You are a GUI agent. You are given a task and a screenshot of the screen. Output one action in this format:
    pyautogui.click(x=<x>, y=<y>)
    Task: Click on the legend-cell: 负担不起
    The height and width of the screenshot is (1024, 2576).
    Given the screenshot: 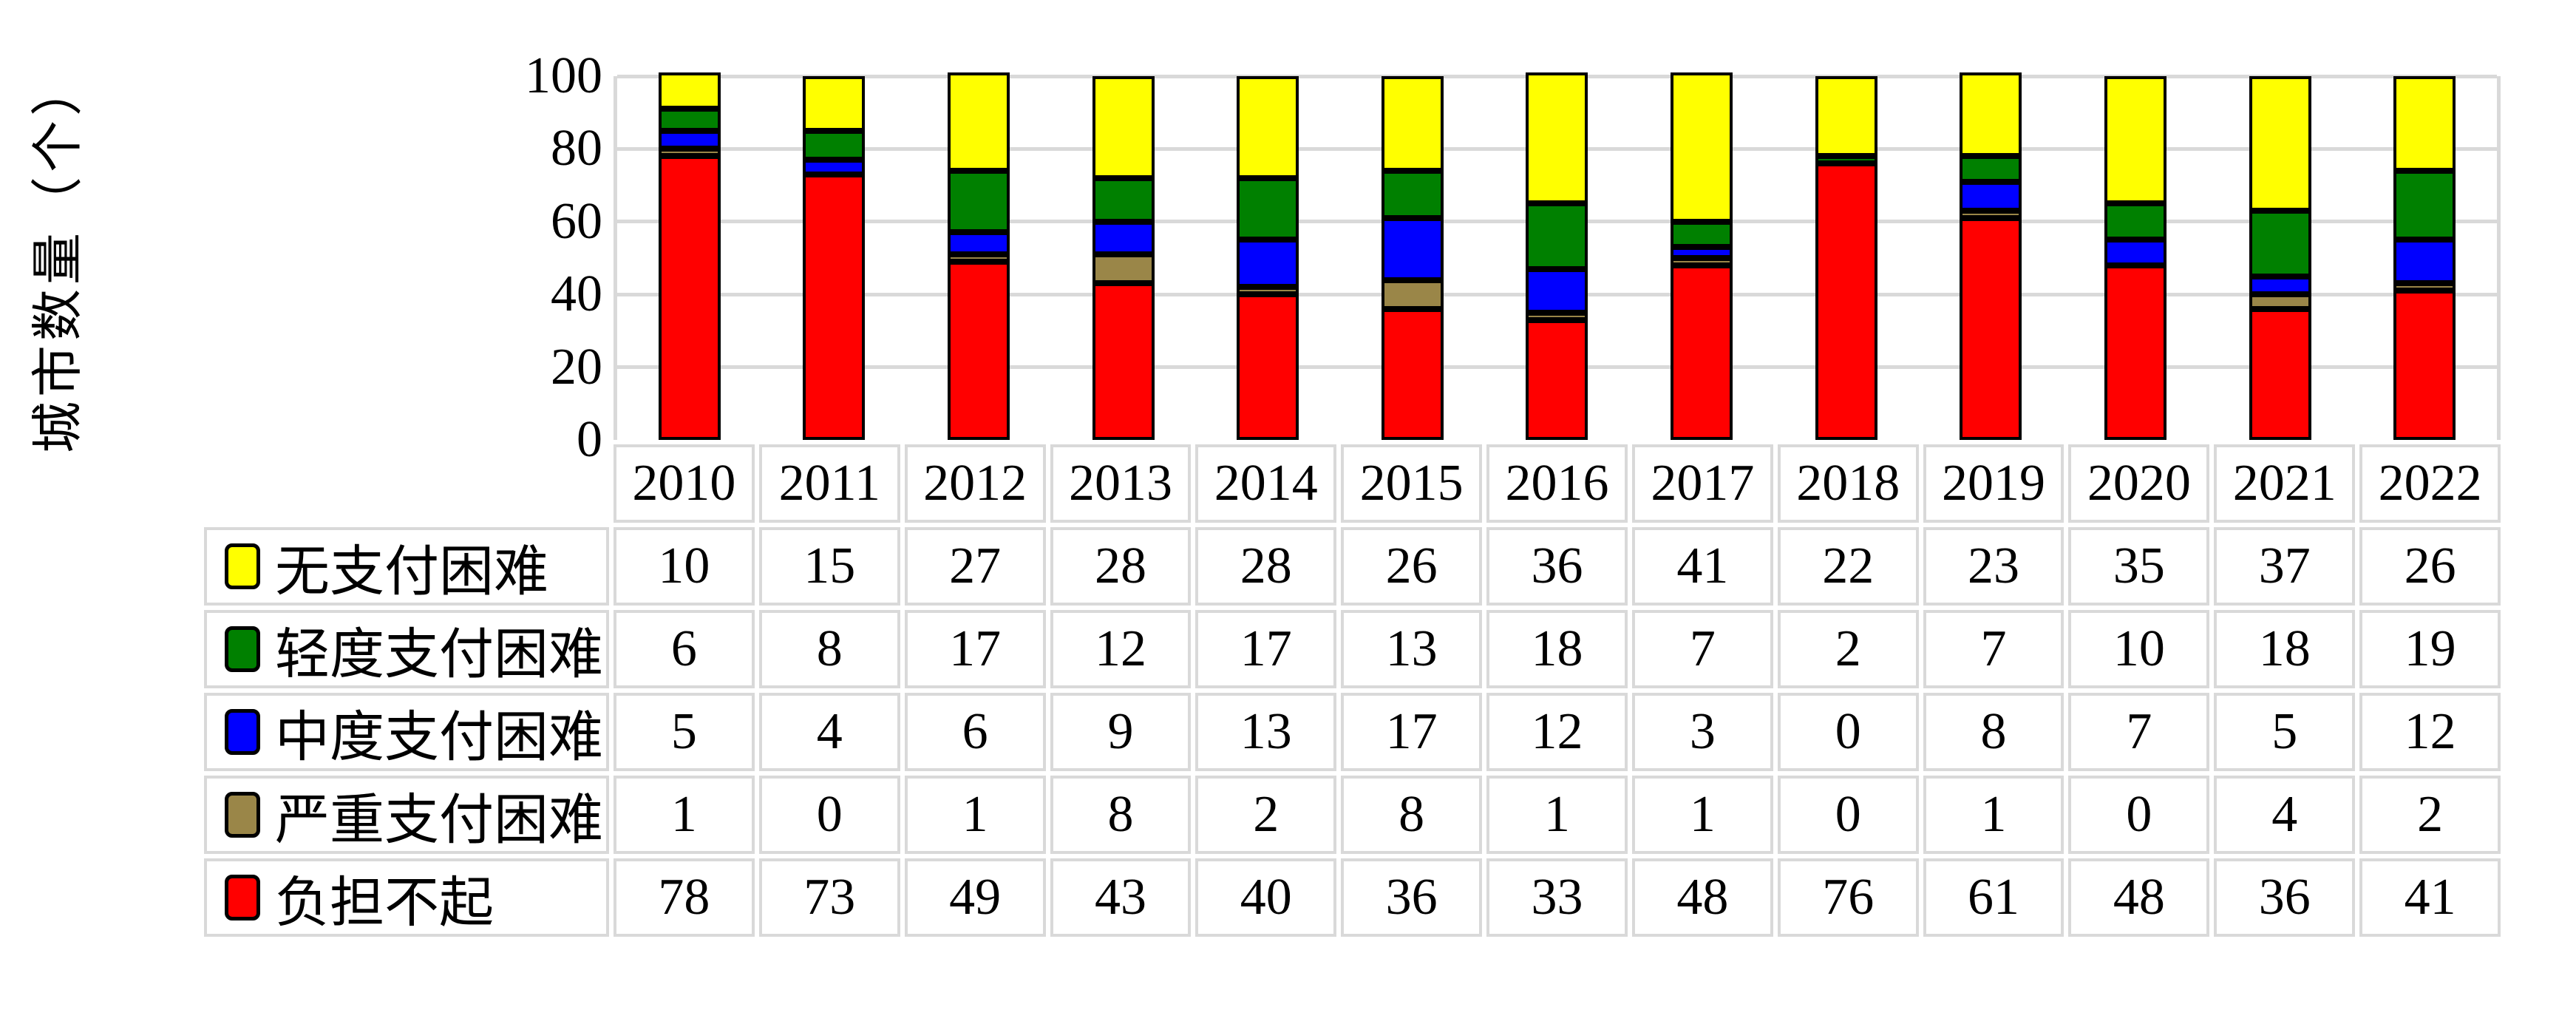 What is the action you would take?
    pyautogui.click(x=406, y=897)
    